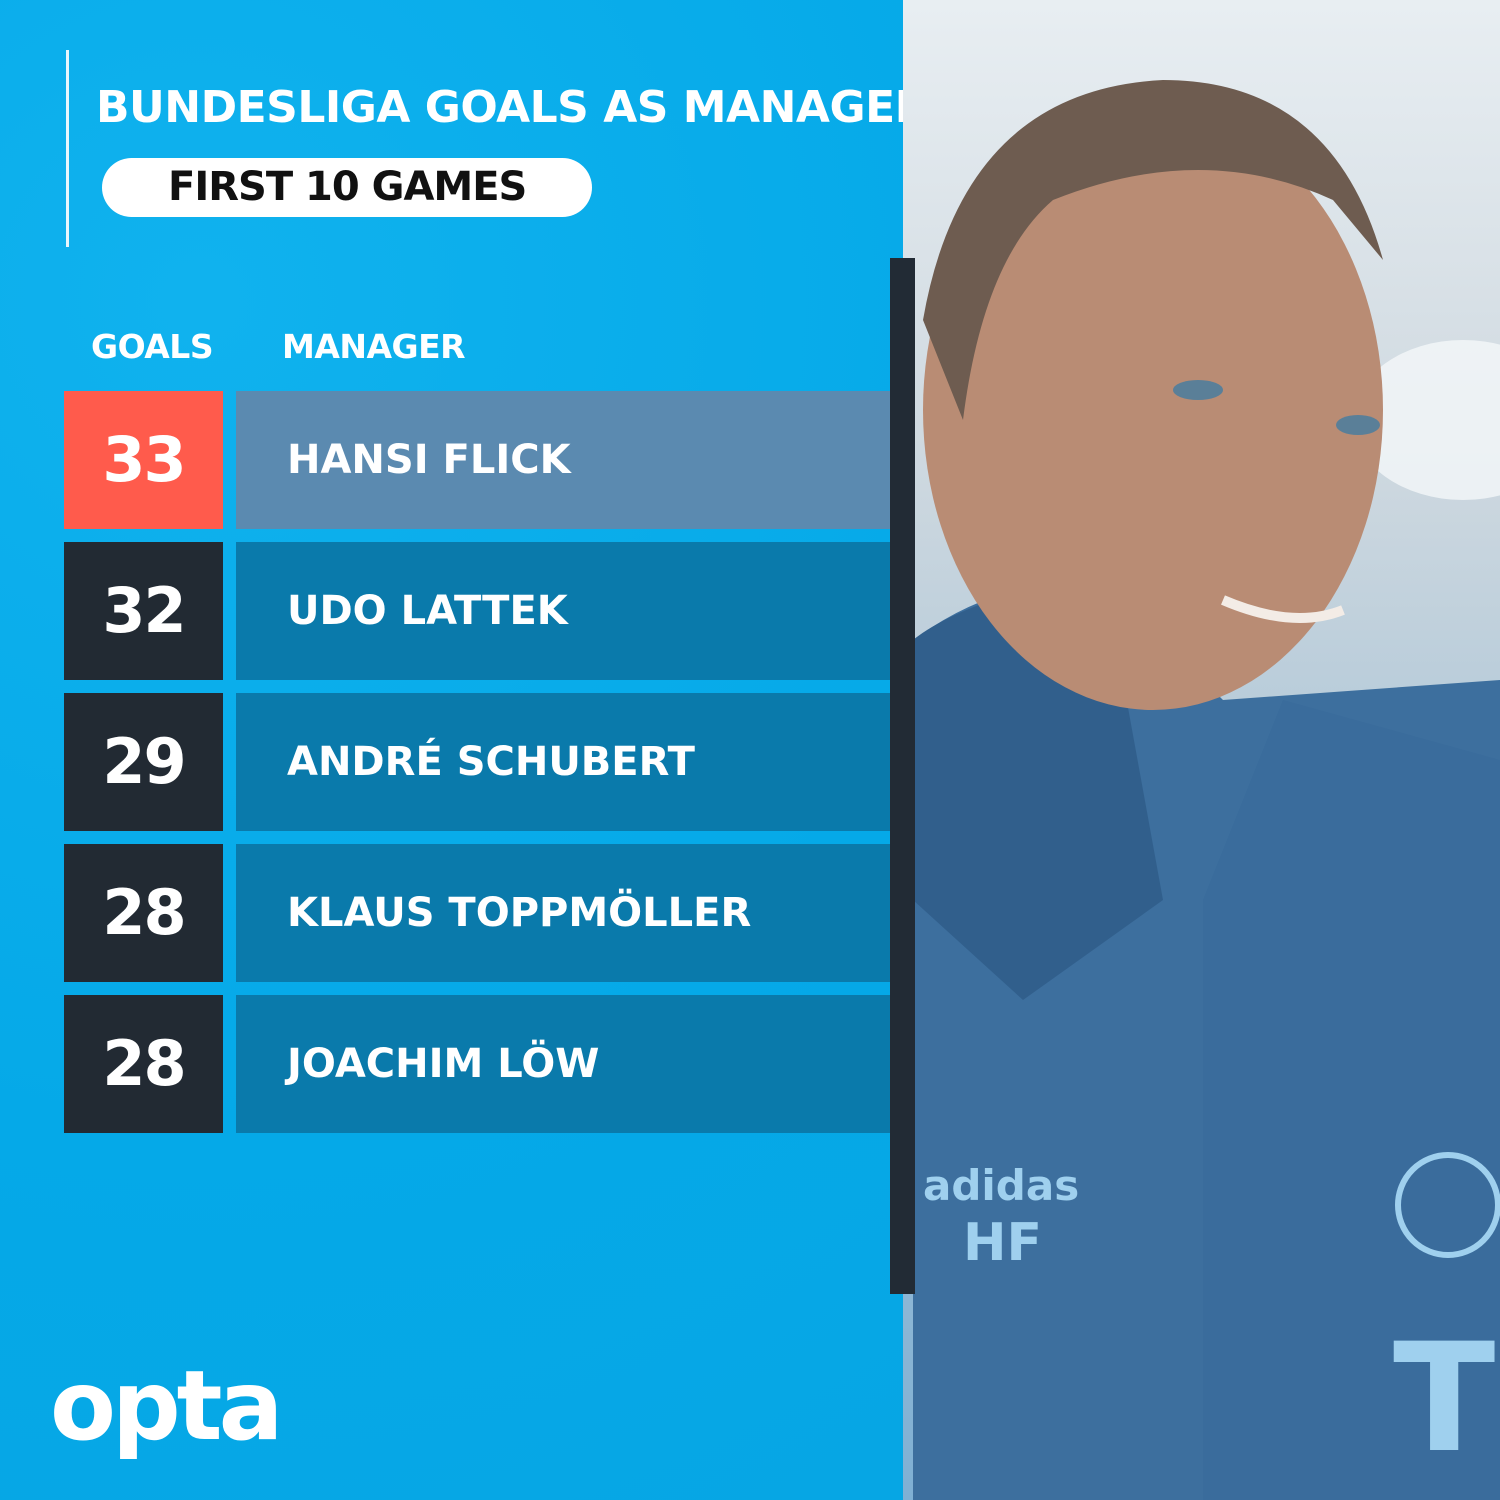 The width and height of the screenshot is (1500, 1500). I want to click on manager-name: HANSI FLICK, so click(563, 460).